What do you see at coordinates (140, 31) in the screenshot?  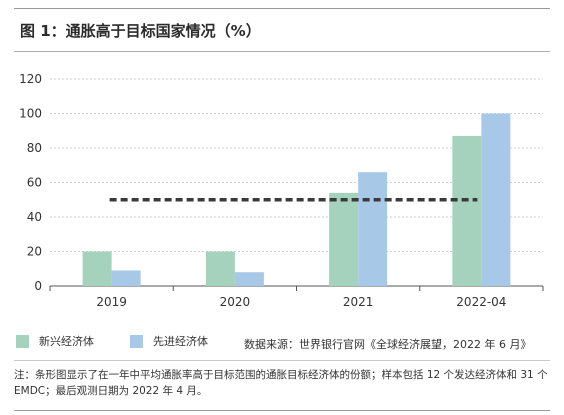 I see `chart-title: 图 1：通胀高于目标国家情况（%）` at bounding box center [140, 31].